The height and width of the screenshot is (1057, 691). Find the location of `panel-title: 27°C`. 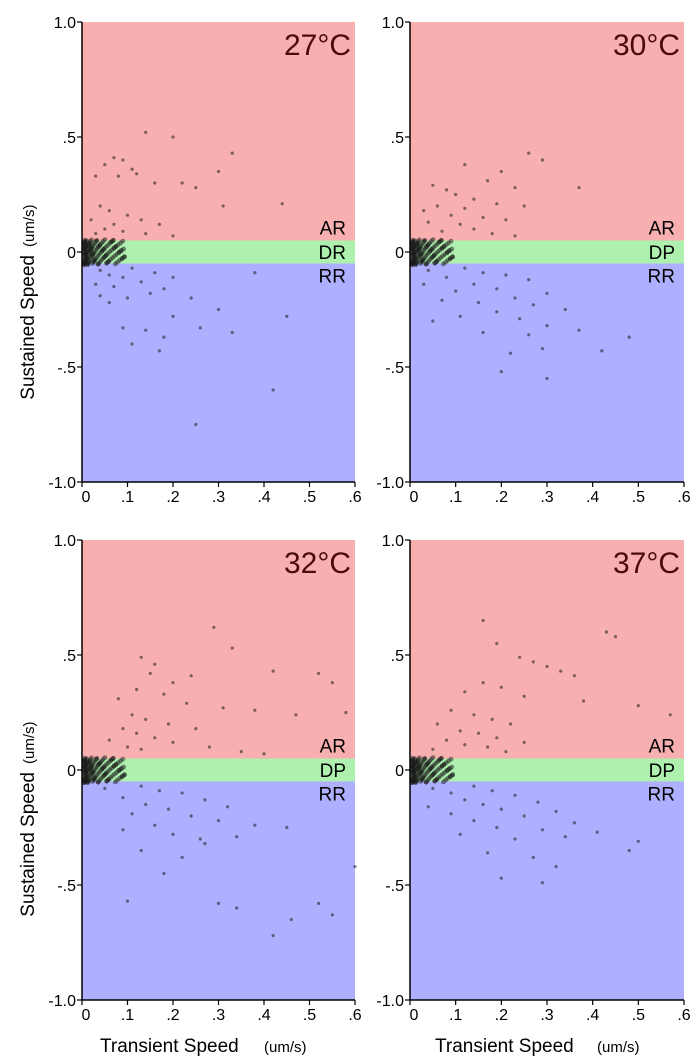

panel-title: 27°C is located at coordinates (317, 45).